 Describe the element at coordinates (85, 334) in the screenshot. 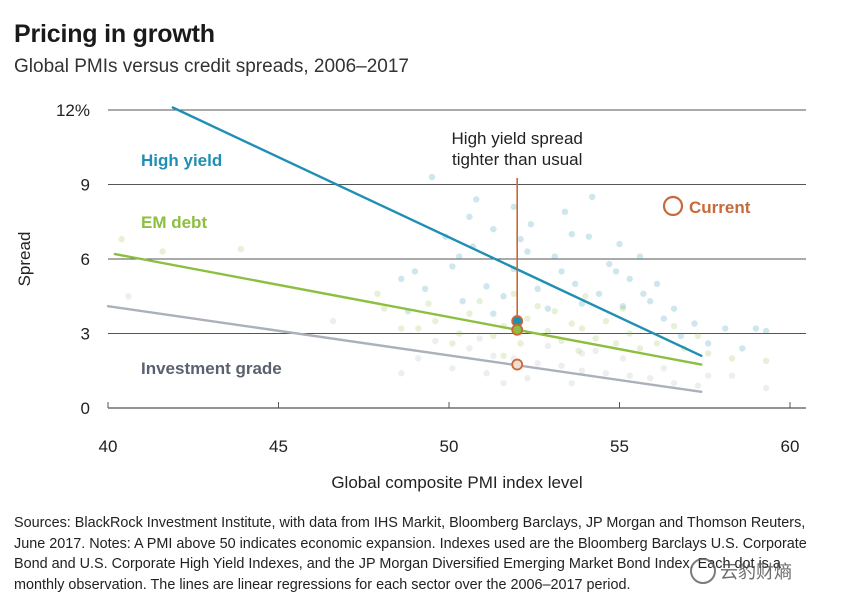

I see `y-tick-label: 3` at that location.